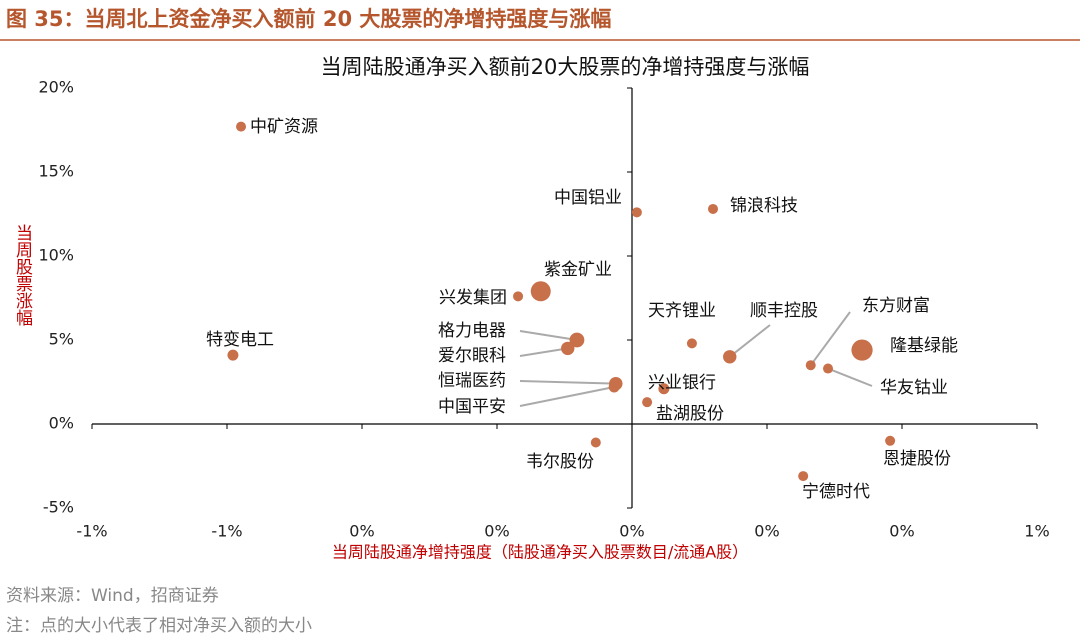 The width and height of the screenshot is (1080, 640). What do you see at coordinates (836, 492) in the screenshot?
I see `point-label: 宁德时代` at bounding box center [836, 492].